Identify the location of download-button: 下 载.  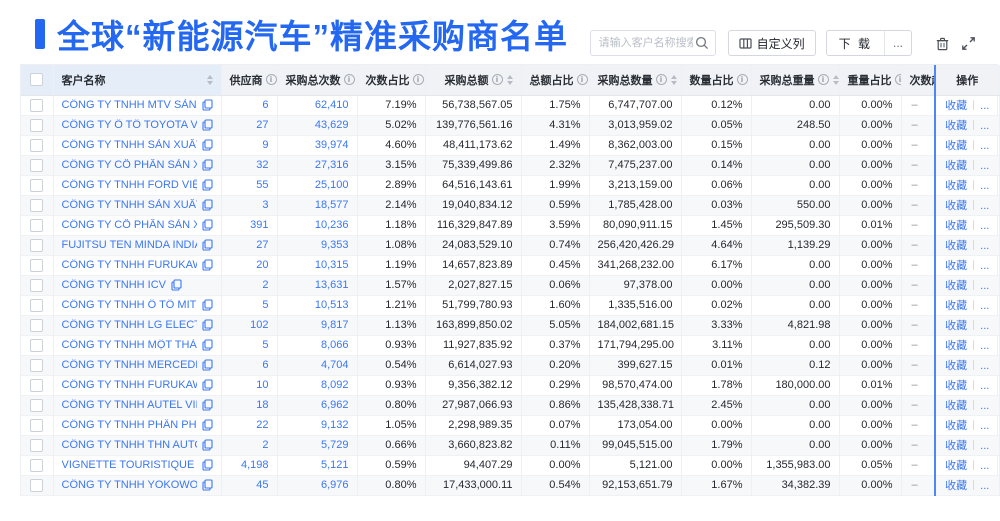
(855, 43).